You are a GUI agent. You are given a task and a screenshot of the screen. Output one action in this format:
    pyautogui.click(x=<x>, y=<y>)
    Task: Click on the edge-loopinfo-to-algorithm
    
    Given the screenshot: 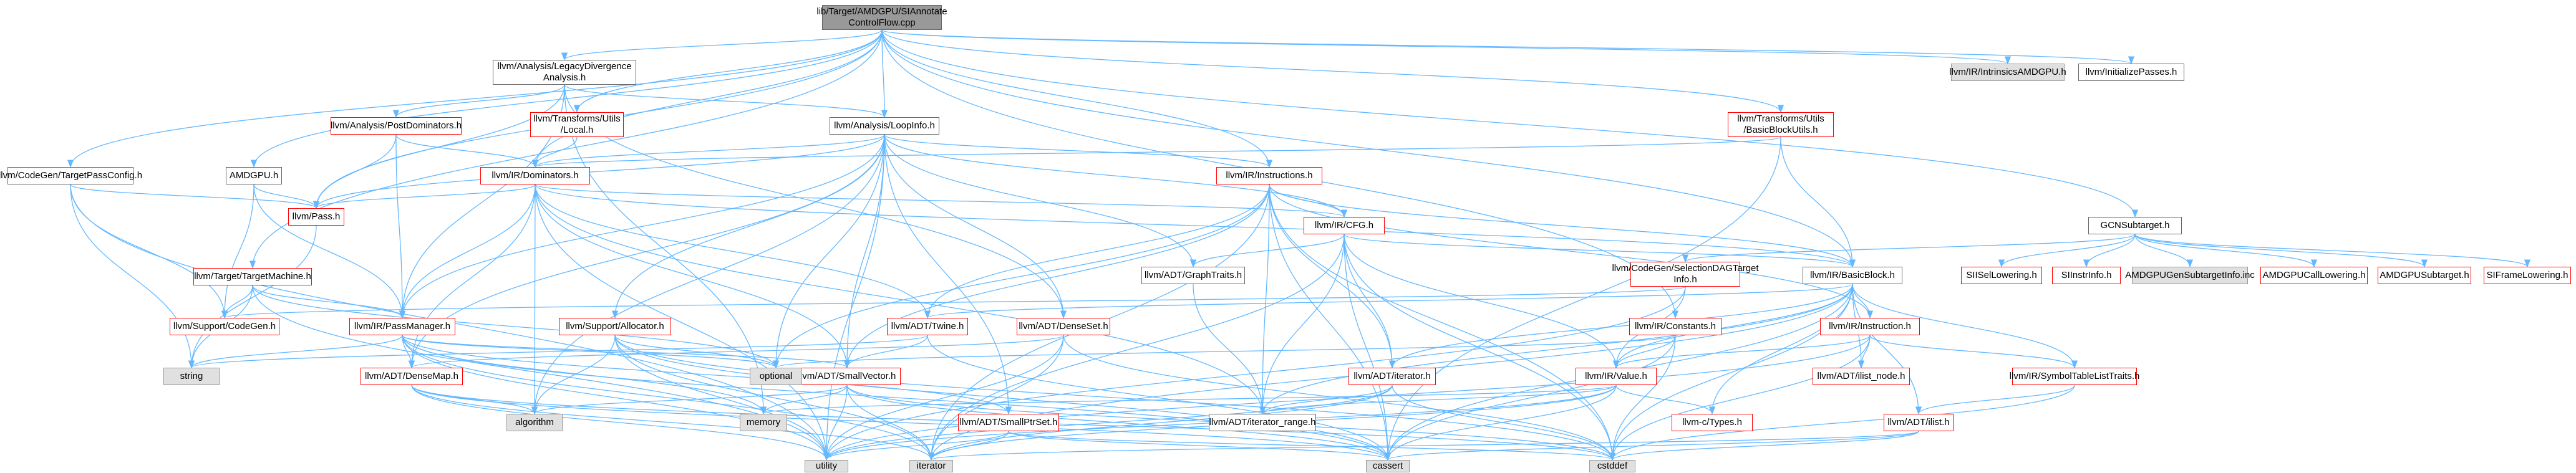 What is the action you would take?
    pyautogui.click(x=708, y=274)
    